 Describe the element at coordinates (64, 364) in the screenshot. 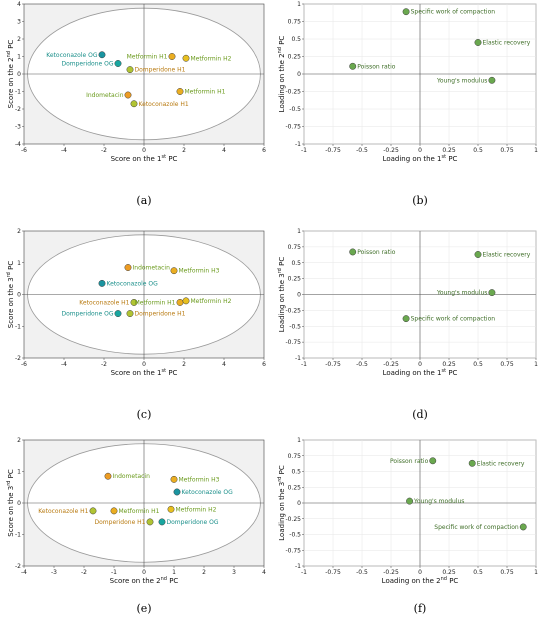

I see `x-tick-label: -4` at that location.